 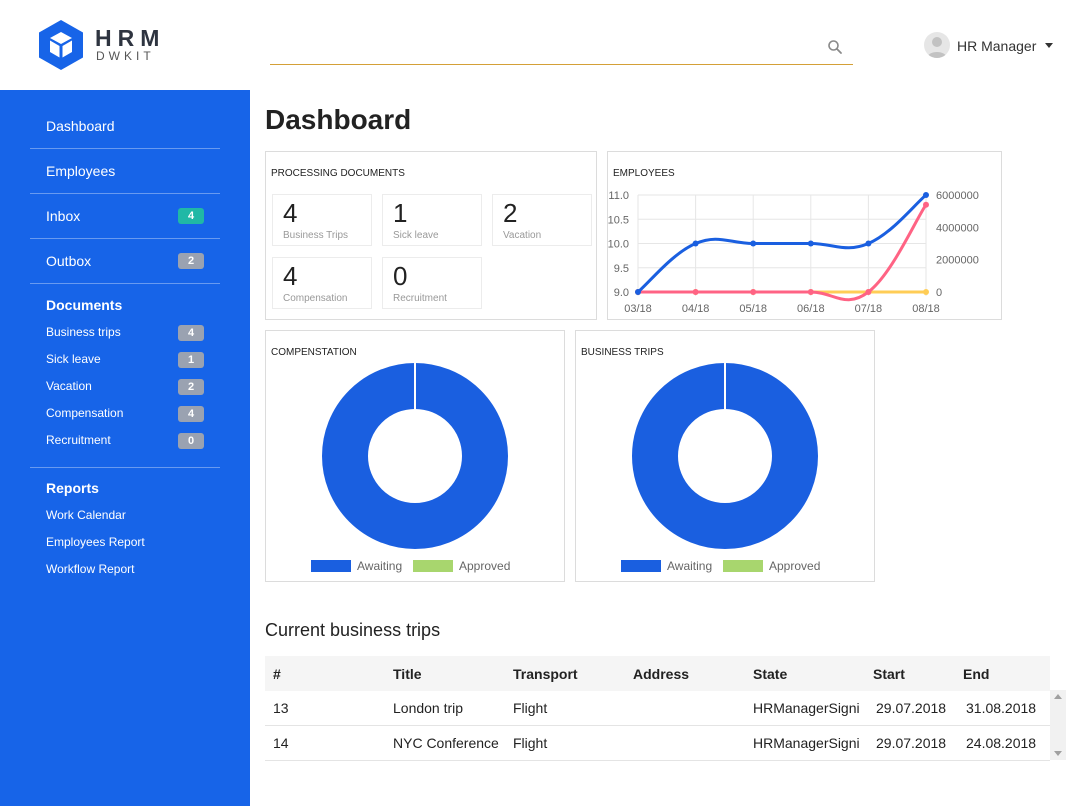 I want to click on sidebar-item-label: Workflow Report, so click(x=90, y=569).